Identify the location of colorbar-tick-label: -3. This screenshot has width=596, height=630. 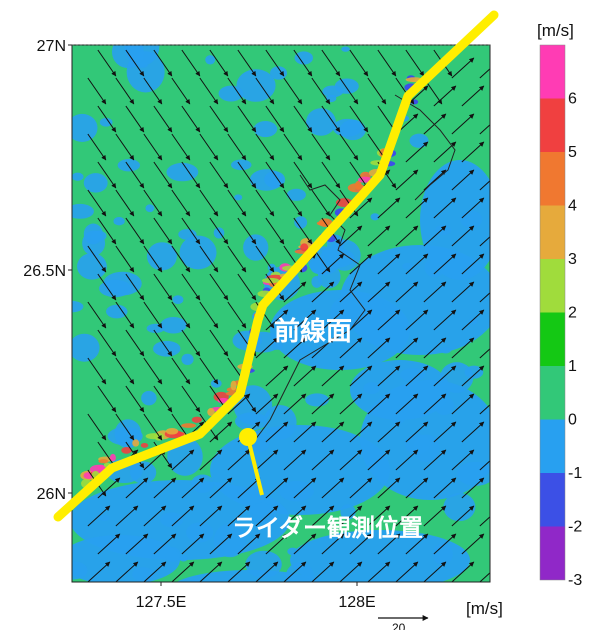
(575, 580).